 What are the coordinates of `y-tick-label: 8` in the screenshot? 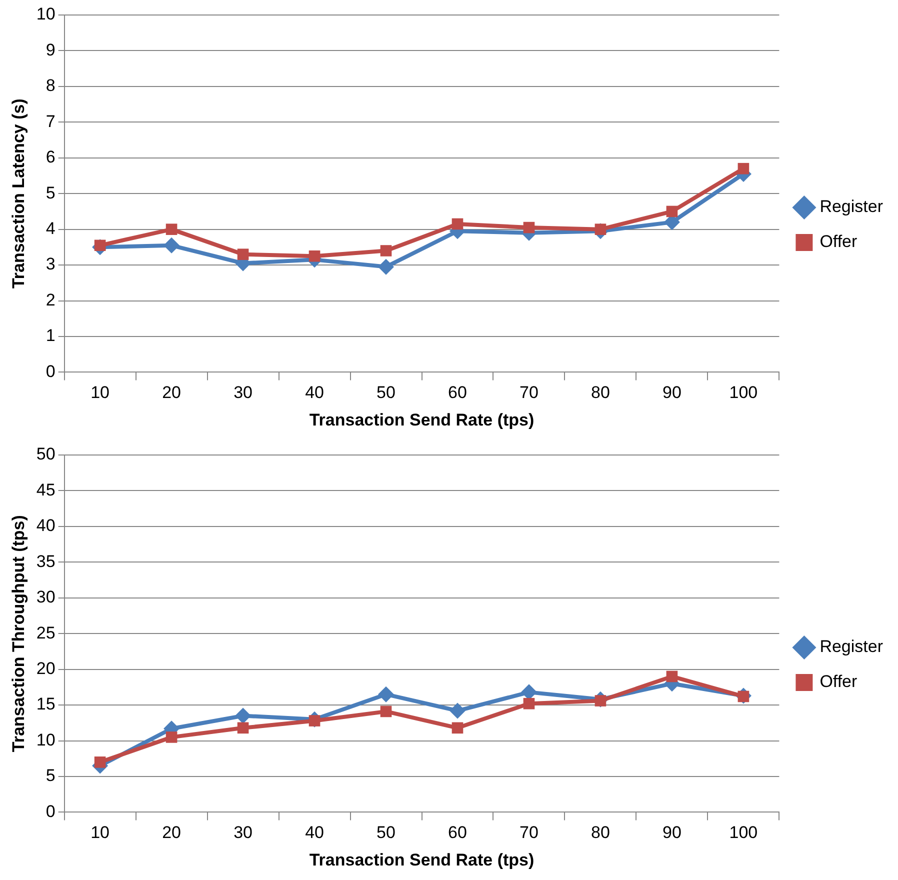 It's located at (51, 86).